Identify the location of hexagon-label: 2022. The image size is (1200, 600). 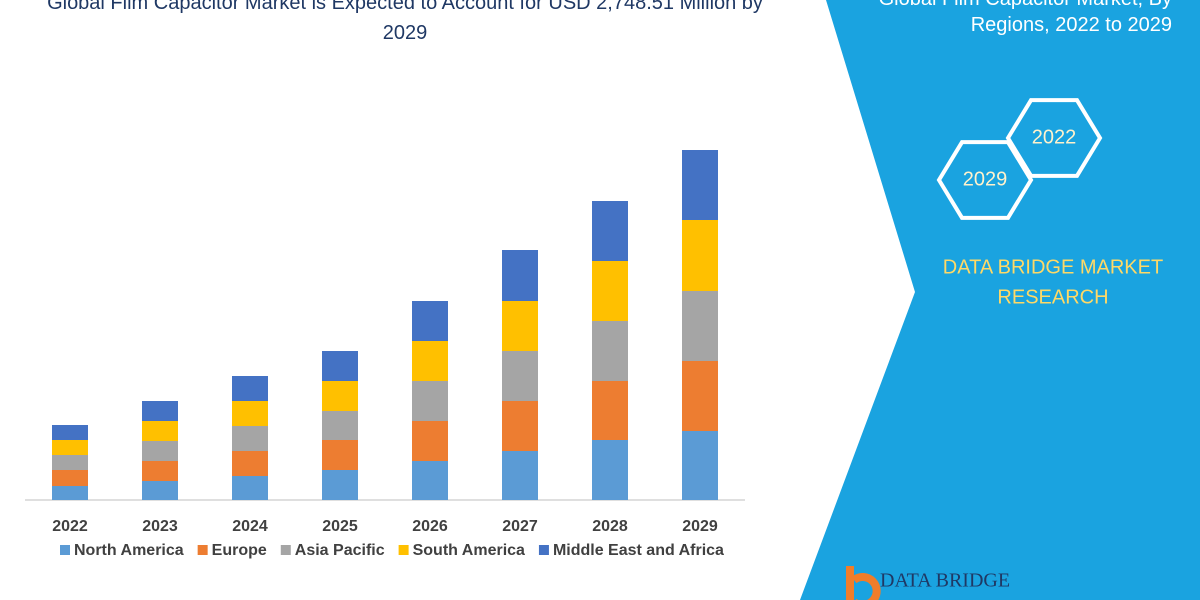
(1054, 137).